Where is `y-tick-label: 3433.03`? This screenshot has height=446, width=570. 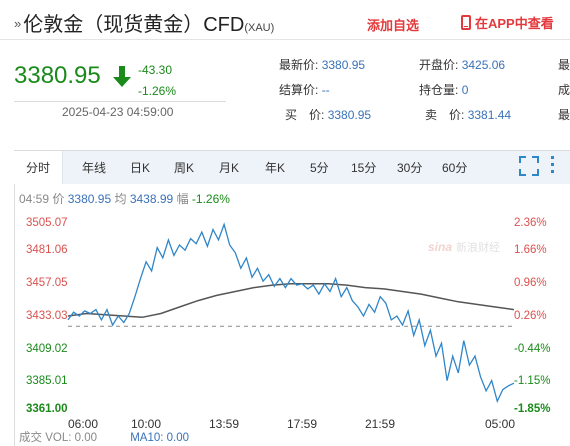 y-tick-label: 3433.03 is located at coordinates (47, 316).